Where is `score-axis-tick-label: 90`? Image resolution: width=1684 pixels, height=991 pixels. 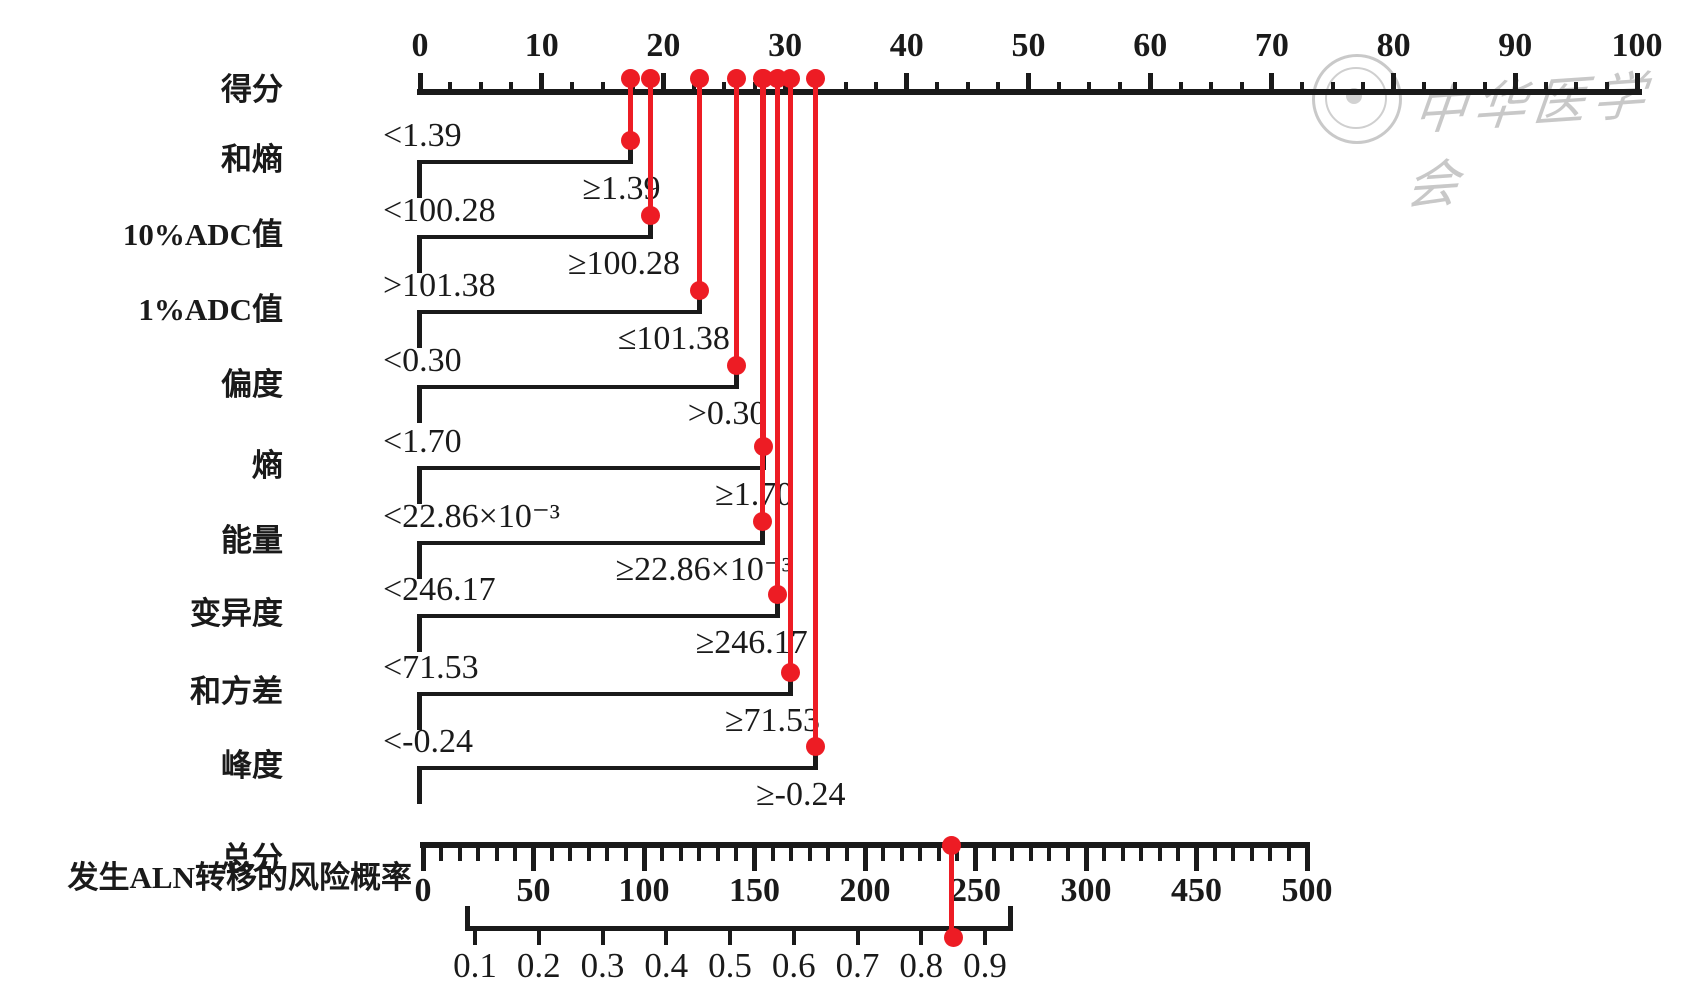
score-axis-tick-label: 90 is located at coordinates (1515, 45).